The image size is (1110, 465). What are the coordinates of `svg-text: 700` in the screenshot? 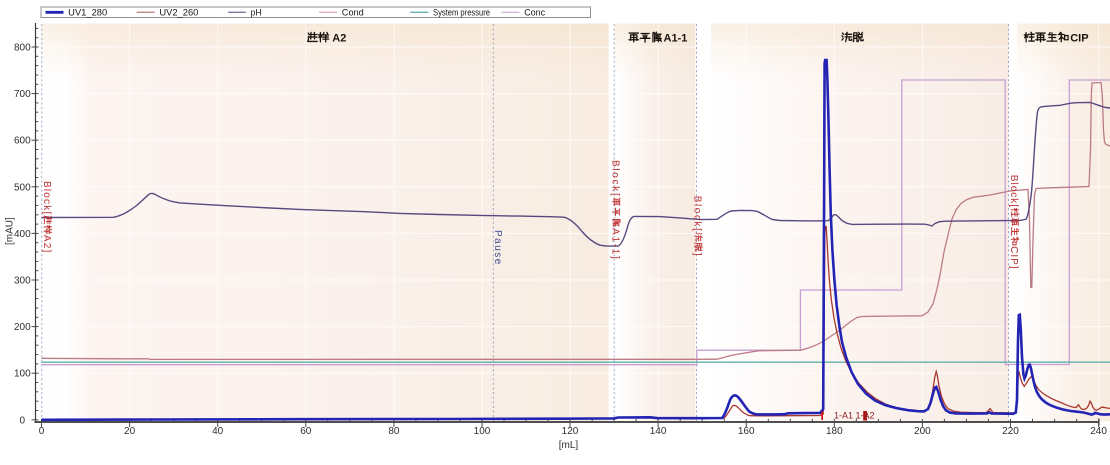 It's located at (22, 94).